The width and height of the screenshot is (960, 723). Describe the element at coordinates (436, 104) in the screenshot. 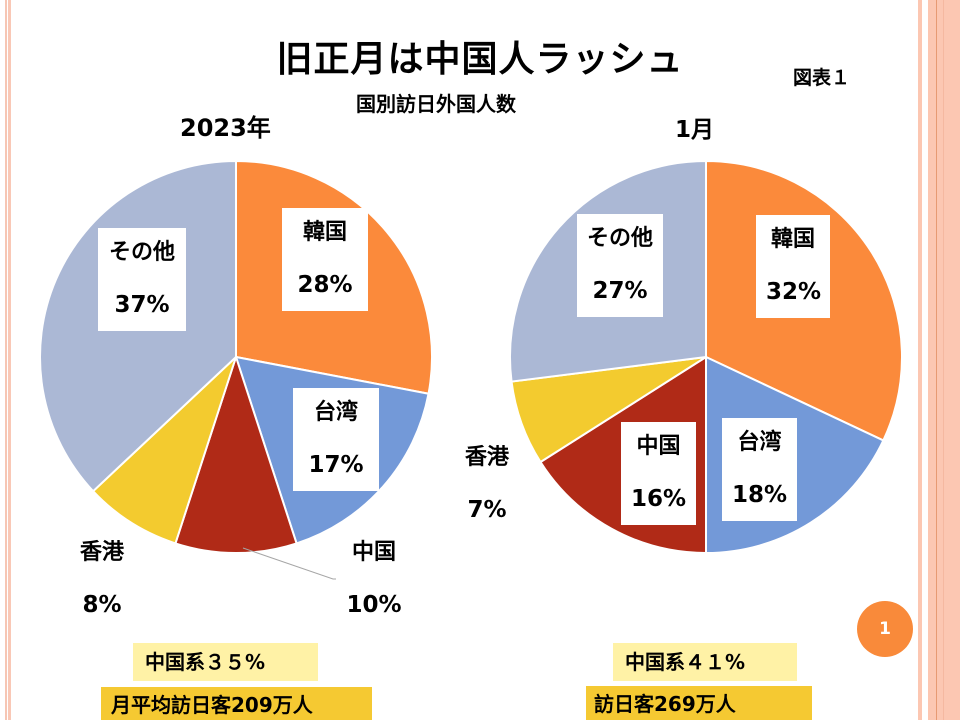

I see `slide-subtitle: 国別訪日外国人数` at that location.